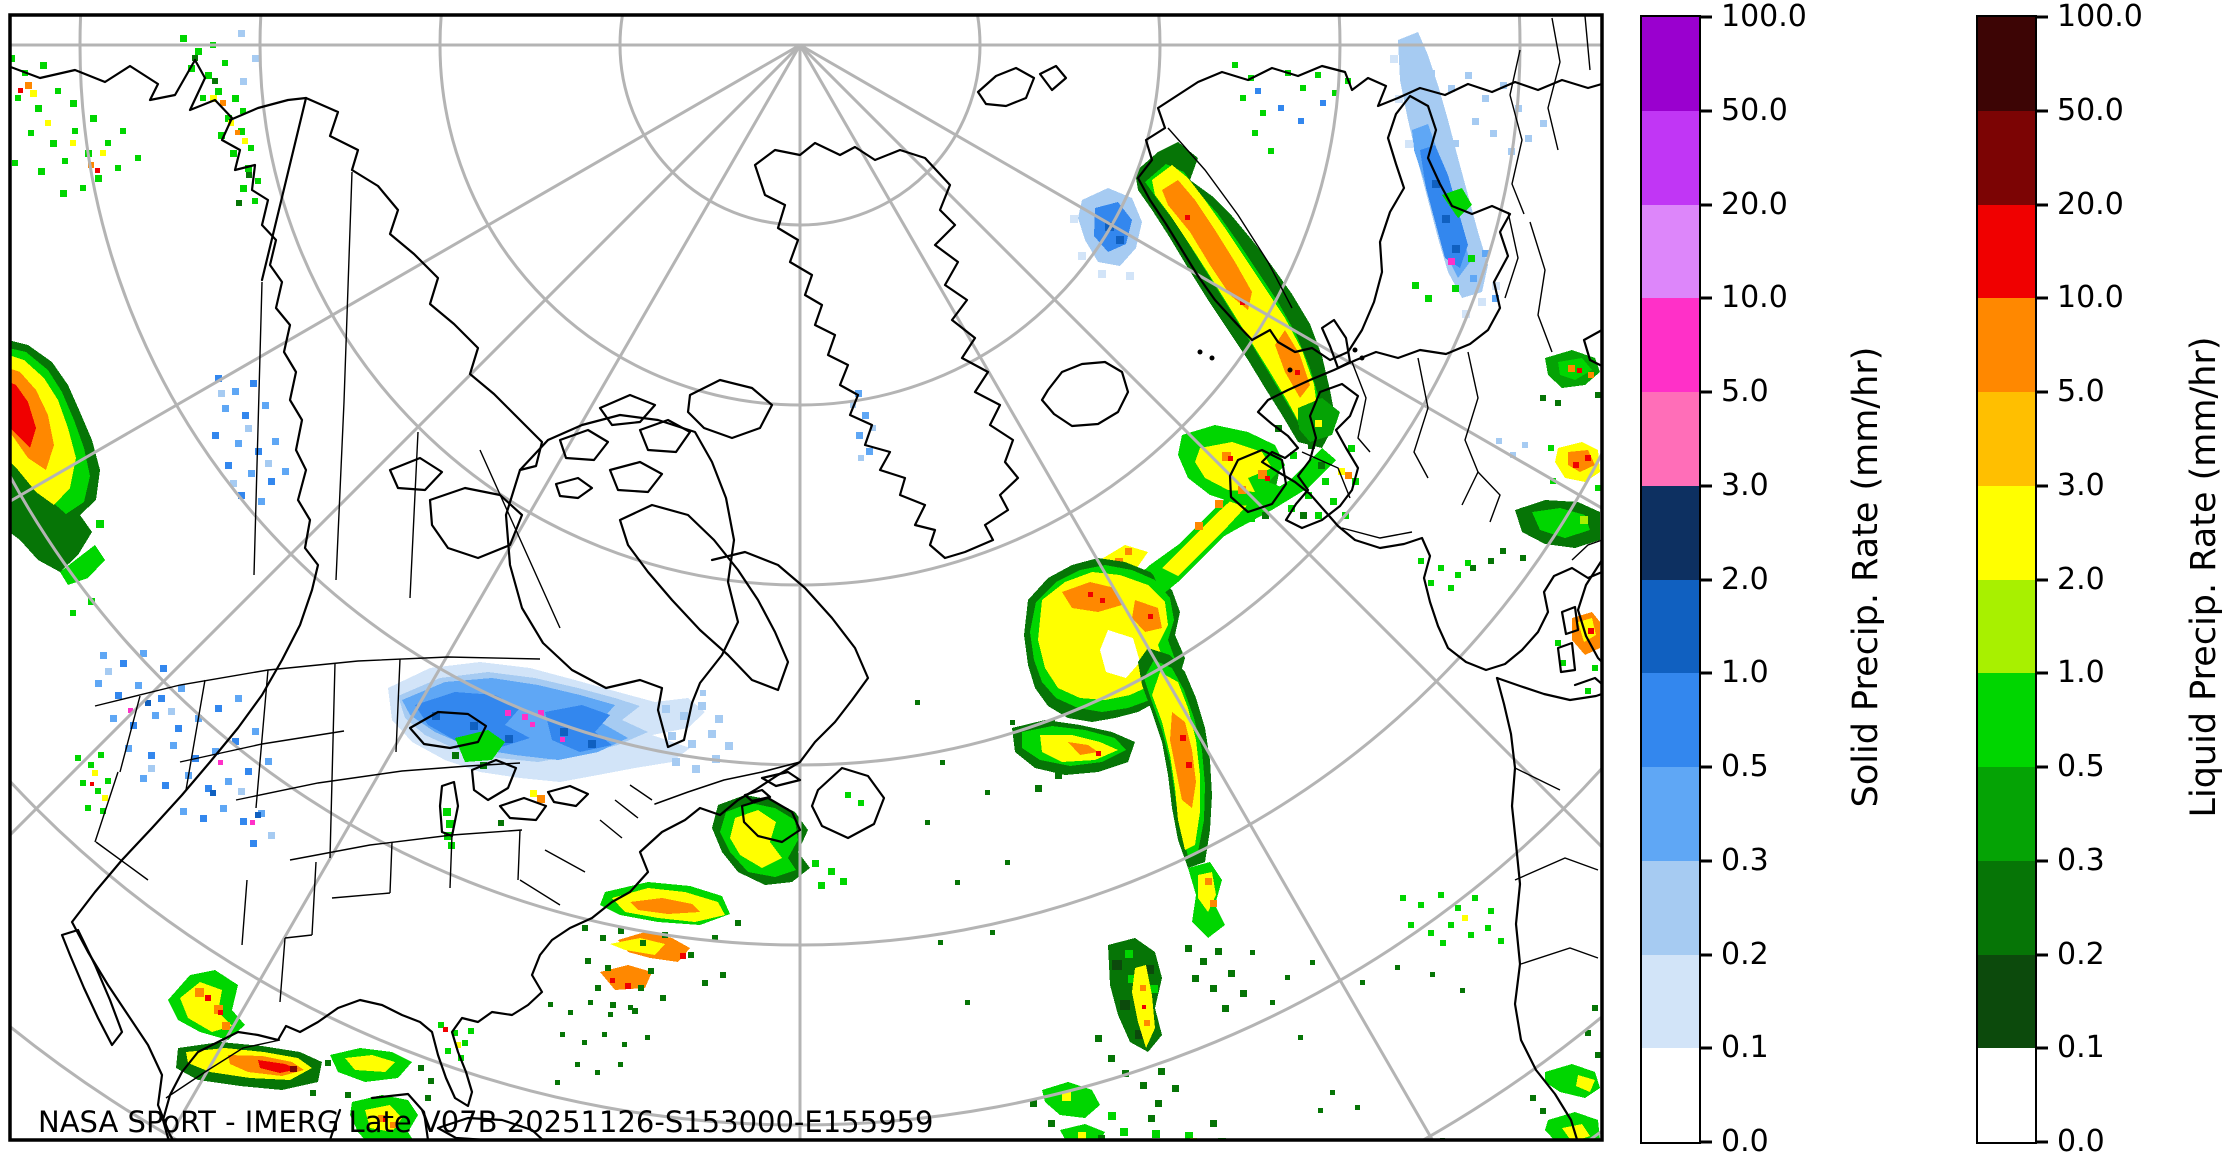 The width and height of the screenshot is (2237, 1167). What do you see at coordinates (2100, 17) in the screenshot?
I see `liquid-colorbar-tick-label: 100.0` at bounding box center [2100, 17].